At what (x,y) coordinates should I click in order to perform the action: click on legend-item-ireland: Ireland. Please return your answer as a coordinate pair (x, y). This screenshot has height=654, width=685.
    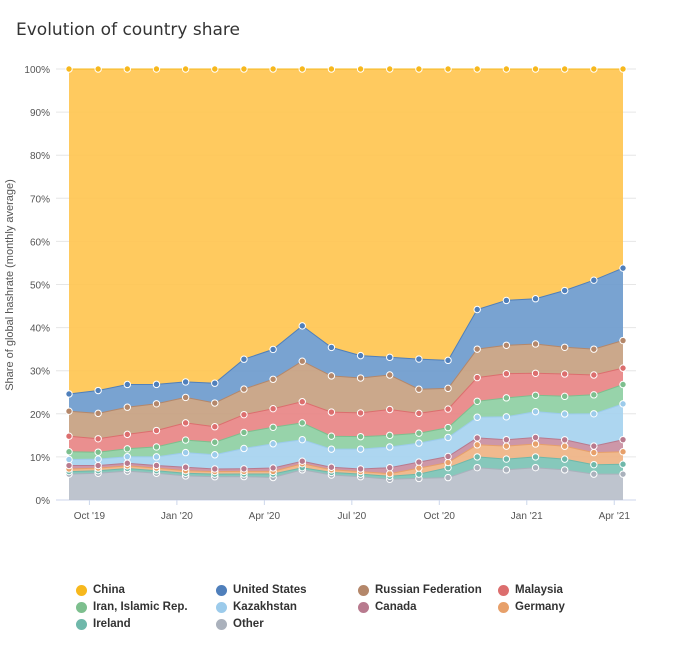
    Looking at the image, I should click on (103, 624).